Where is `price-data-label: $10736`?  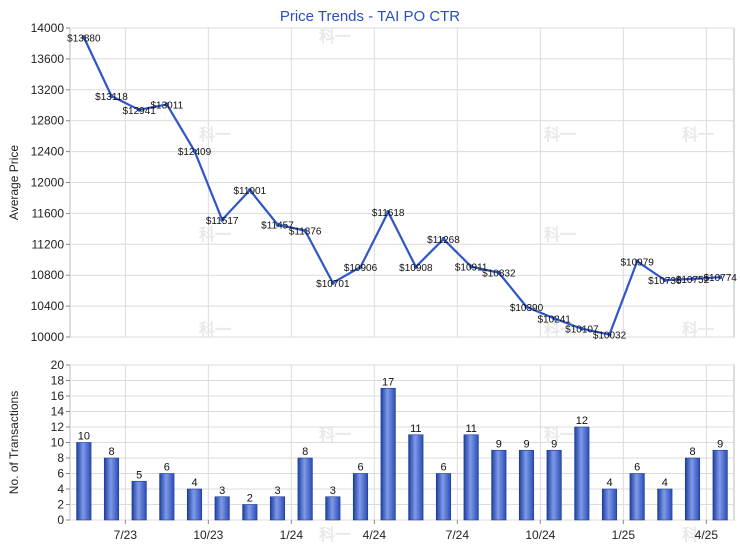 price-data-label: $10736 is located at coordinates (665, 281).